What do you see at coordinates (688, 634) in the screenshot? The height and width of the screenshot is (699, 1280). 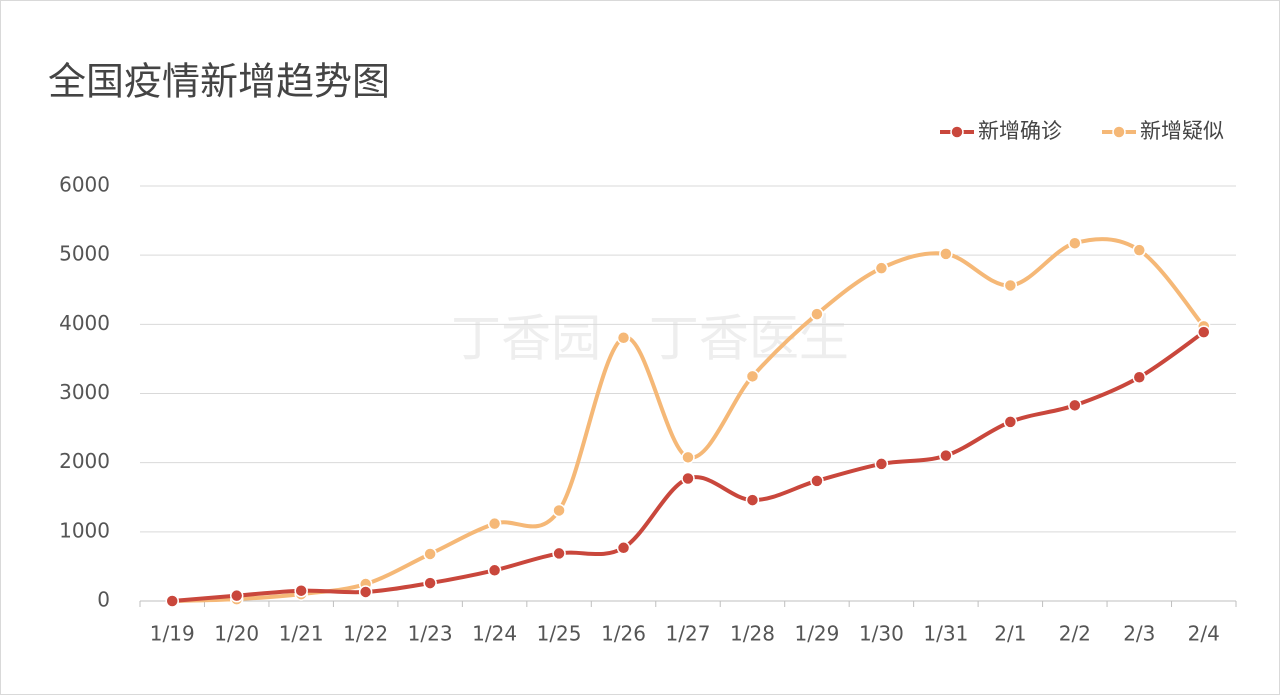 I see `x-tick-label: 1/27` at bounding box center [688, 634].